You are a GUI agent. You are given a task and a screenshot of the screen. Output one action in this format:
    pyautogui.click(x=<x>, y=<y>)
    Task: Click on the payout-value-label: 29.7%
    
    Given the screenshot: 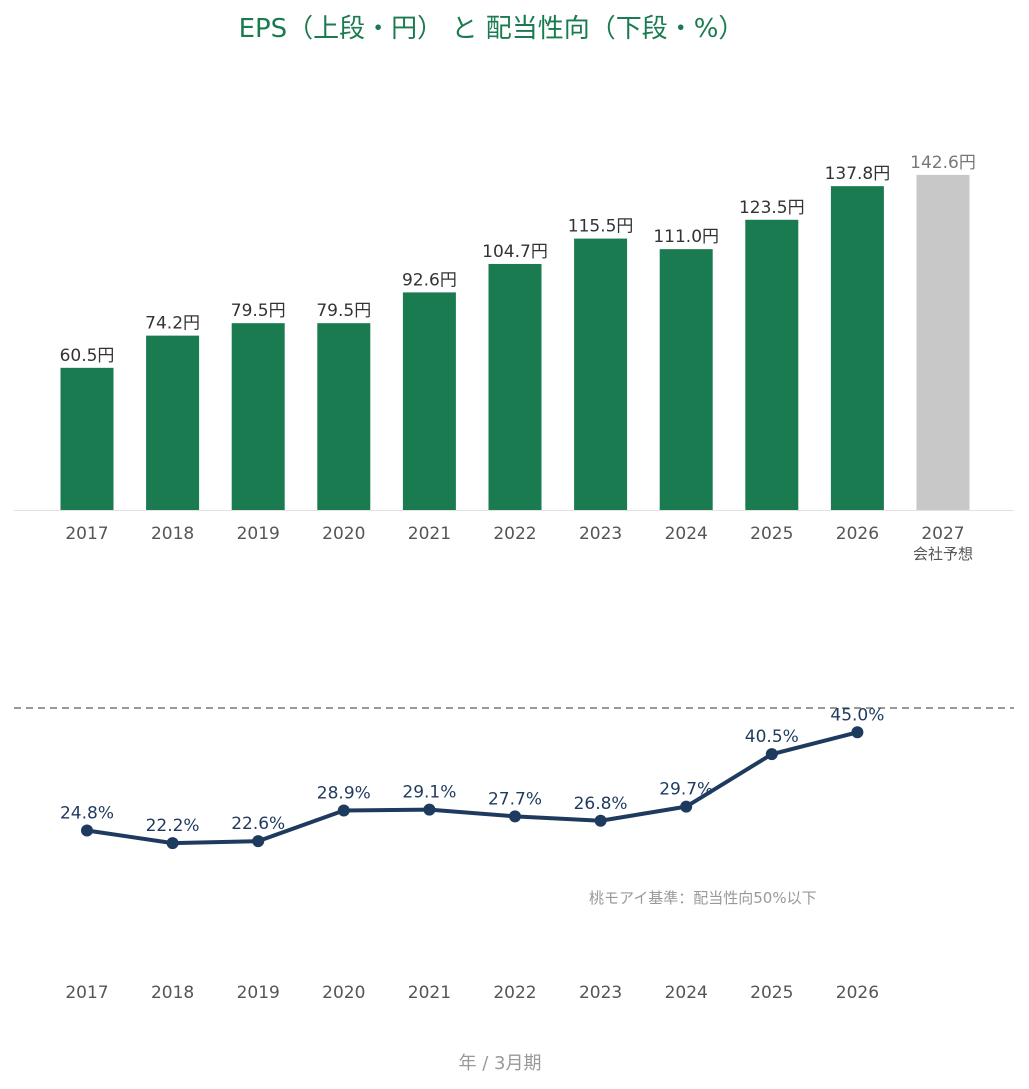 What is the action you would take?
    pyautogui.click(x=686, y=790)
    